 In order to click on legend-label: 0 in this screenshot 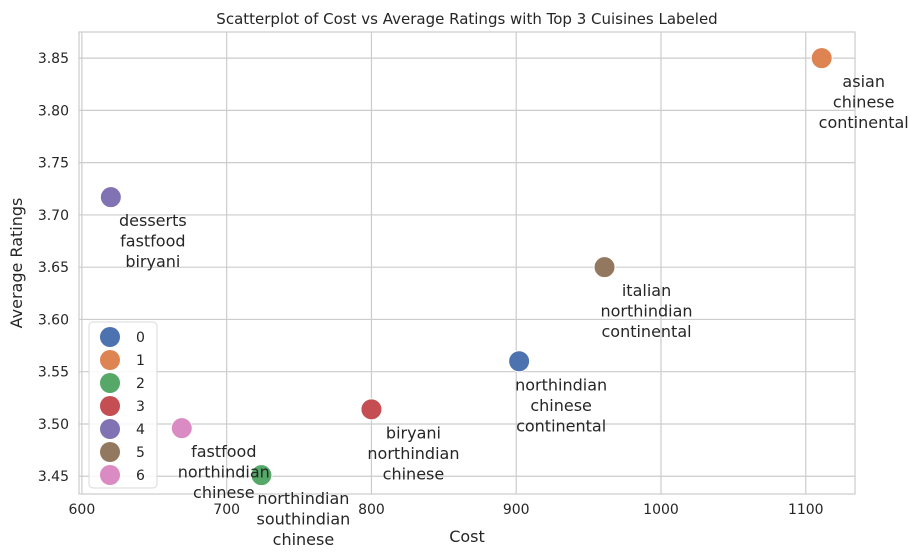, I will do `click(140, 338)`.